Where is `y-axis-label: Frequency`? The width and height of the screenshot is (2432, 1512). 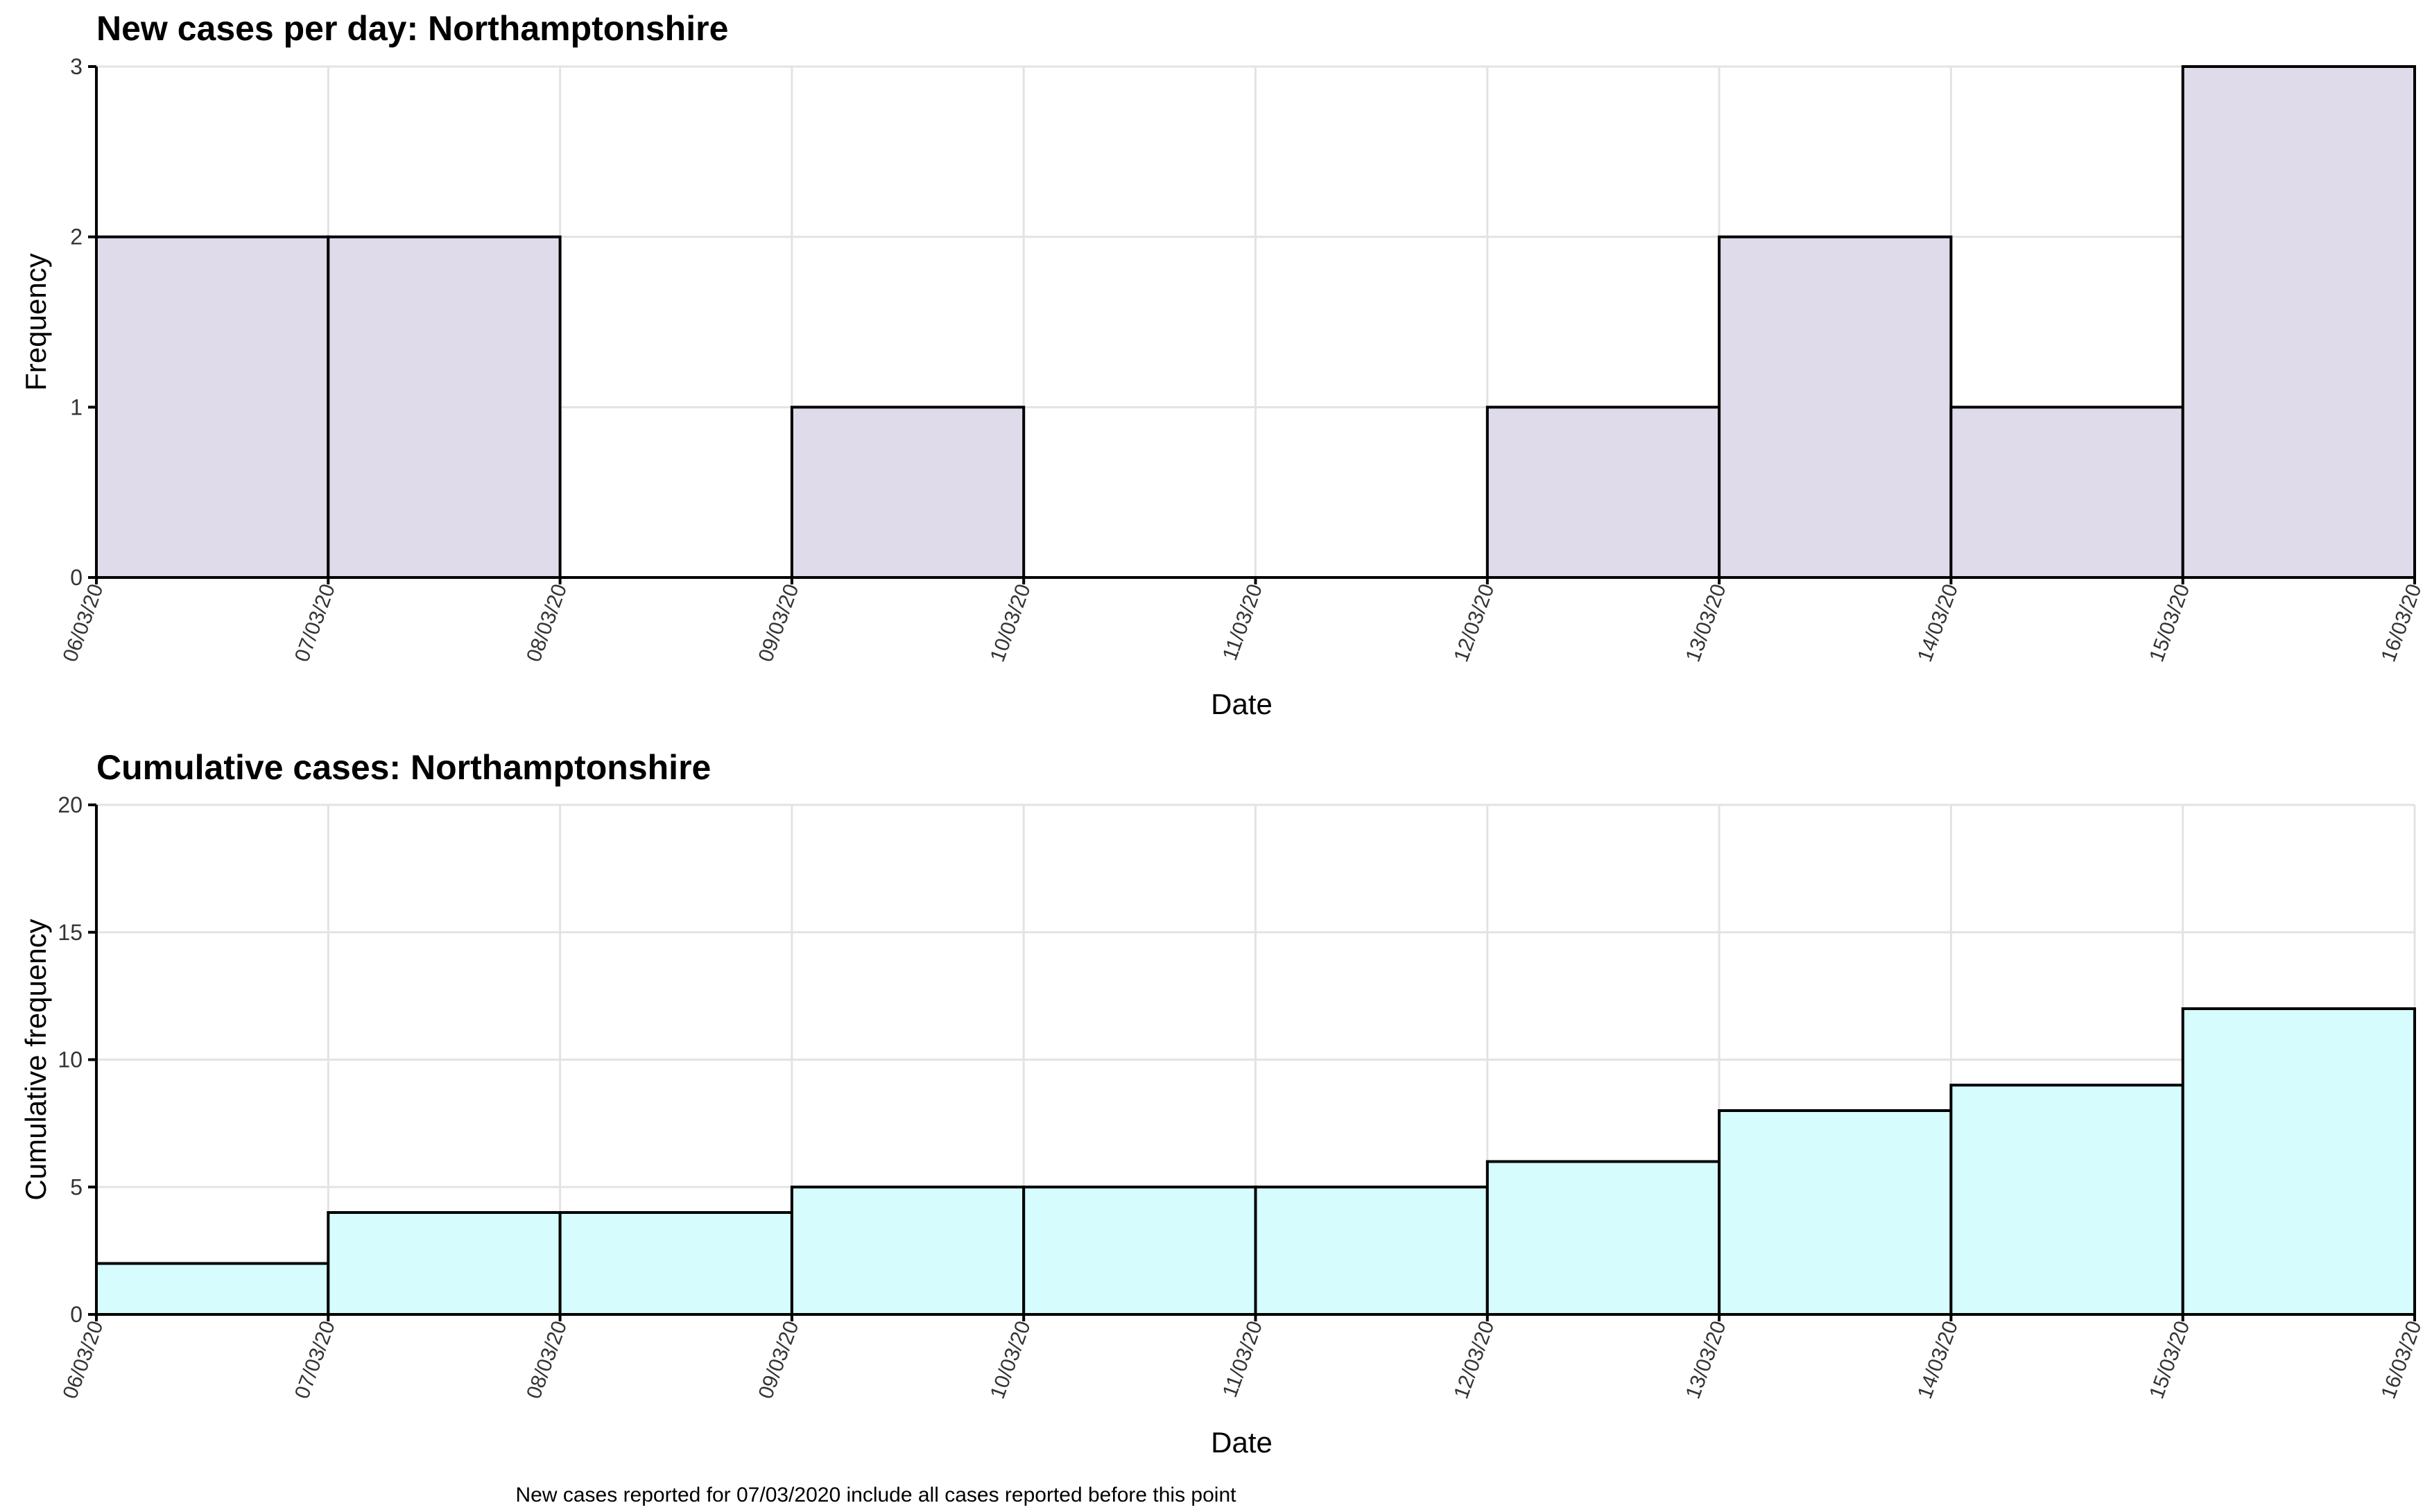 y-axis-label: Frequency is located at coordinates (35, 321).